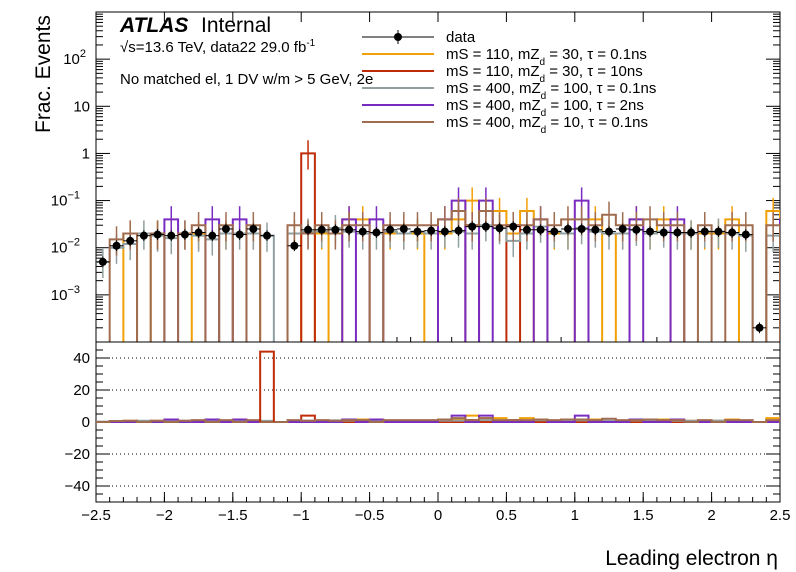 This screenshot has width=796, height=572. What do you see at coordinates (86, 153) in the screenshot?
I see `y-tick-label: 1` at bounding box center [86, 153].